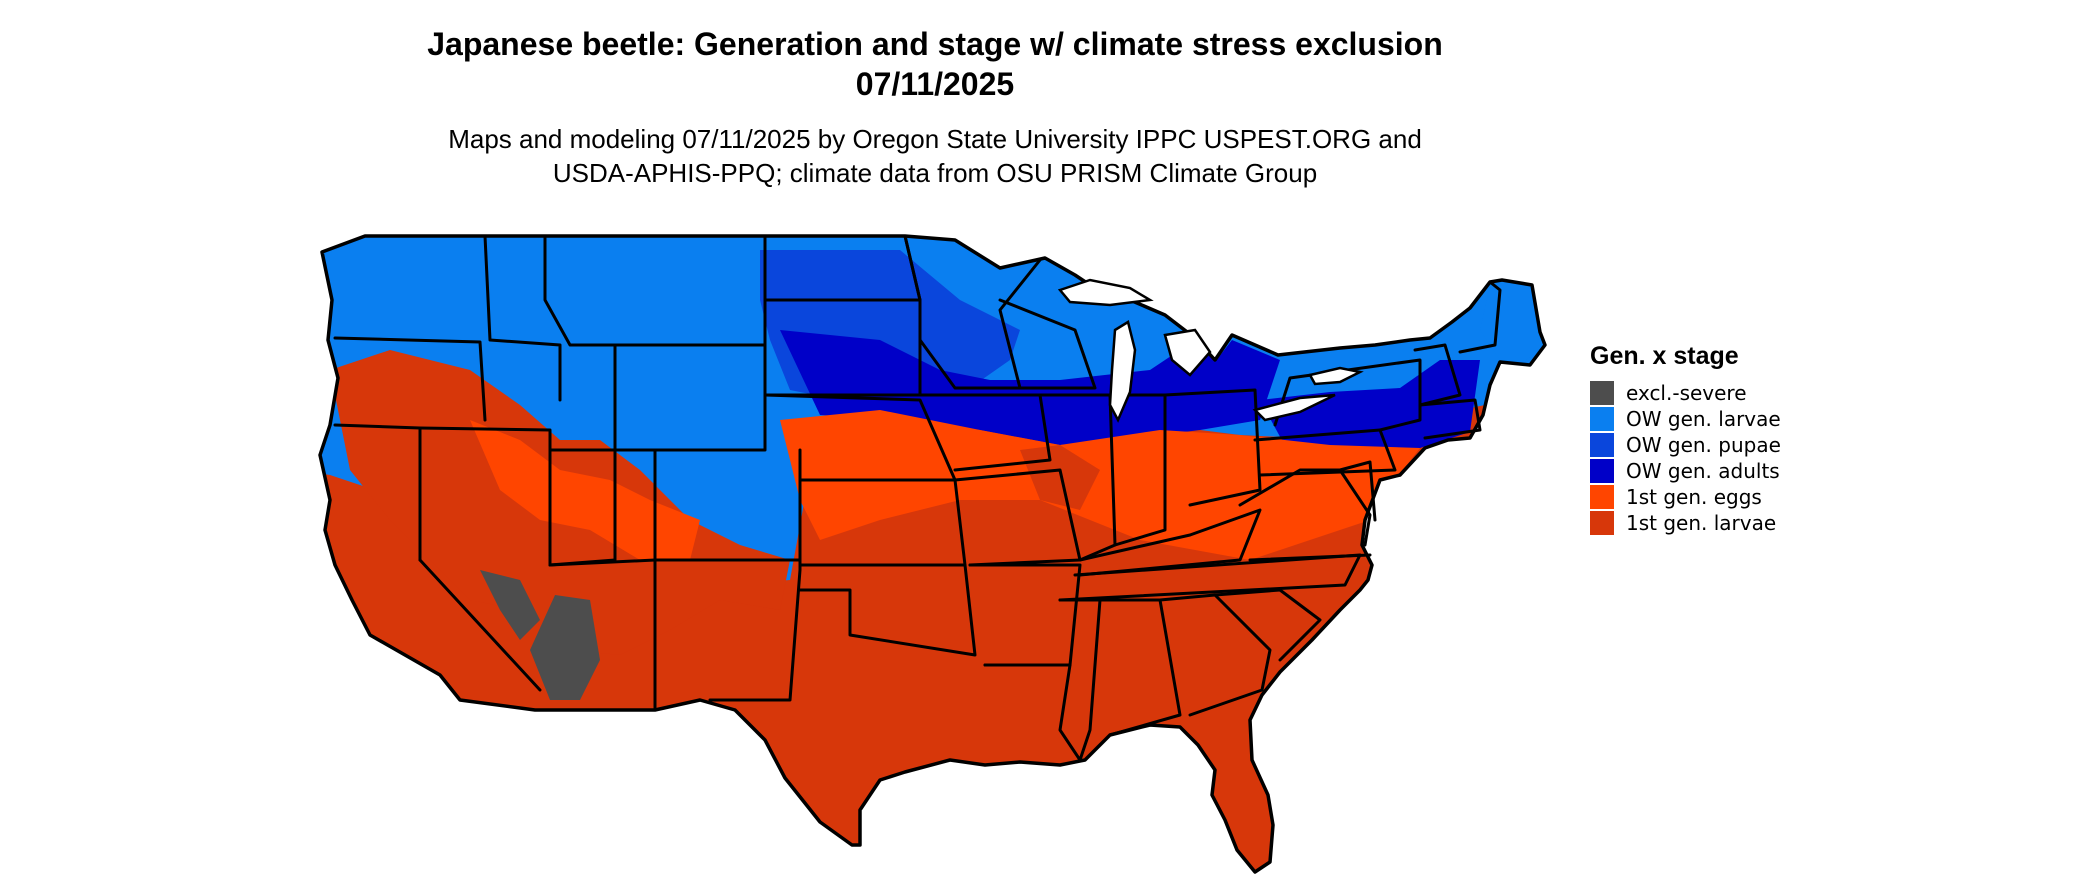 The image size is (2100, 892). I want to click on legend-label: OW gen. larvae, so click(1703, 419).